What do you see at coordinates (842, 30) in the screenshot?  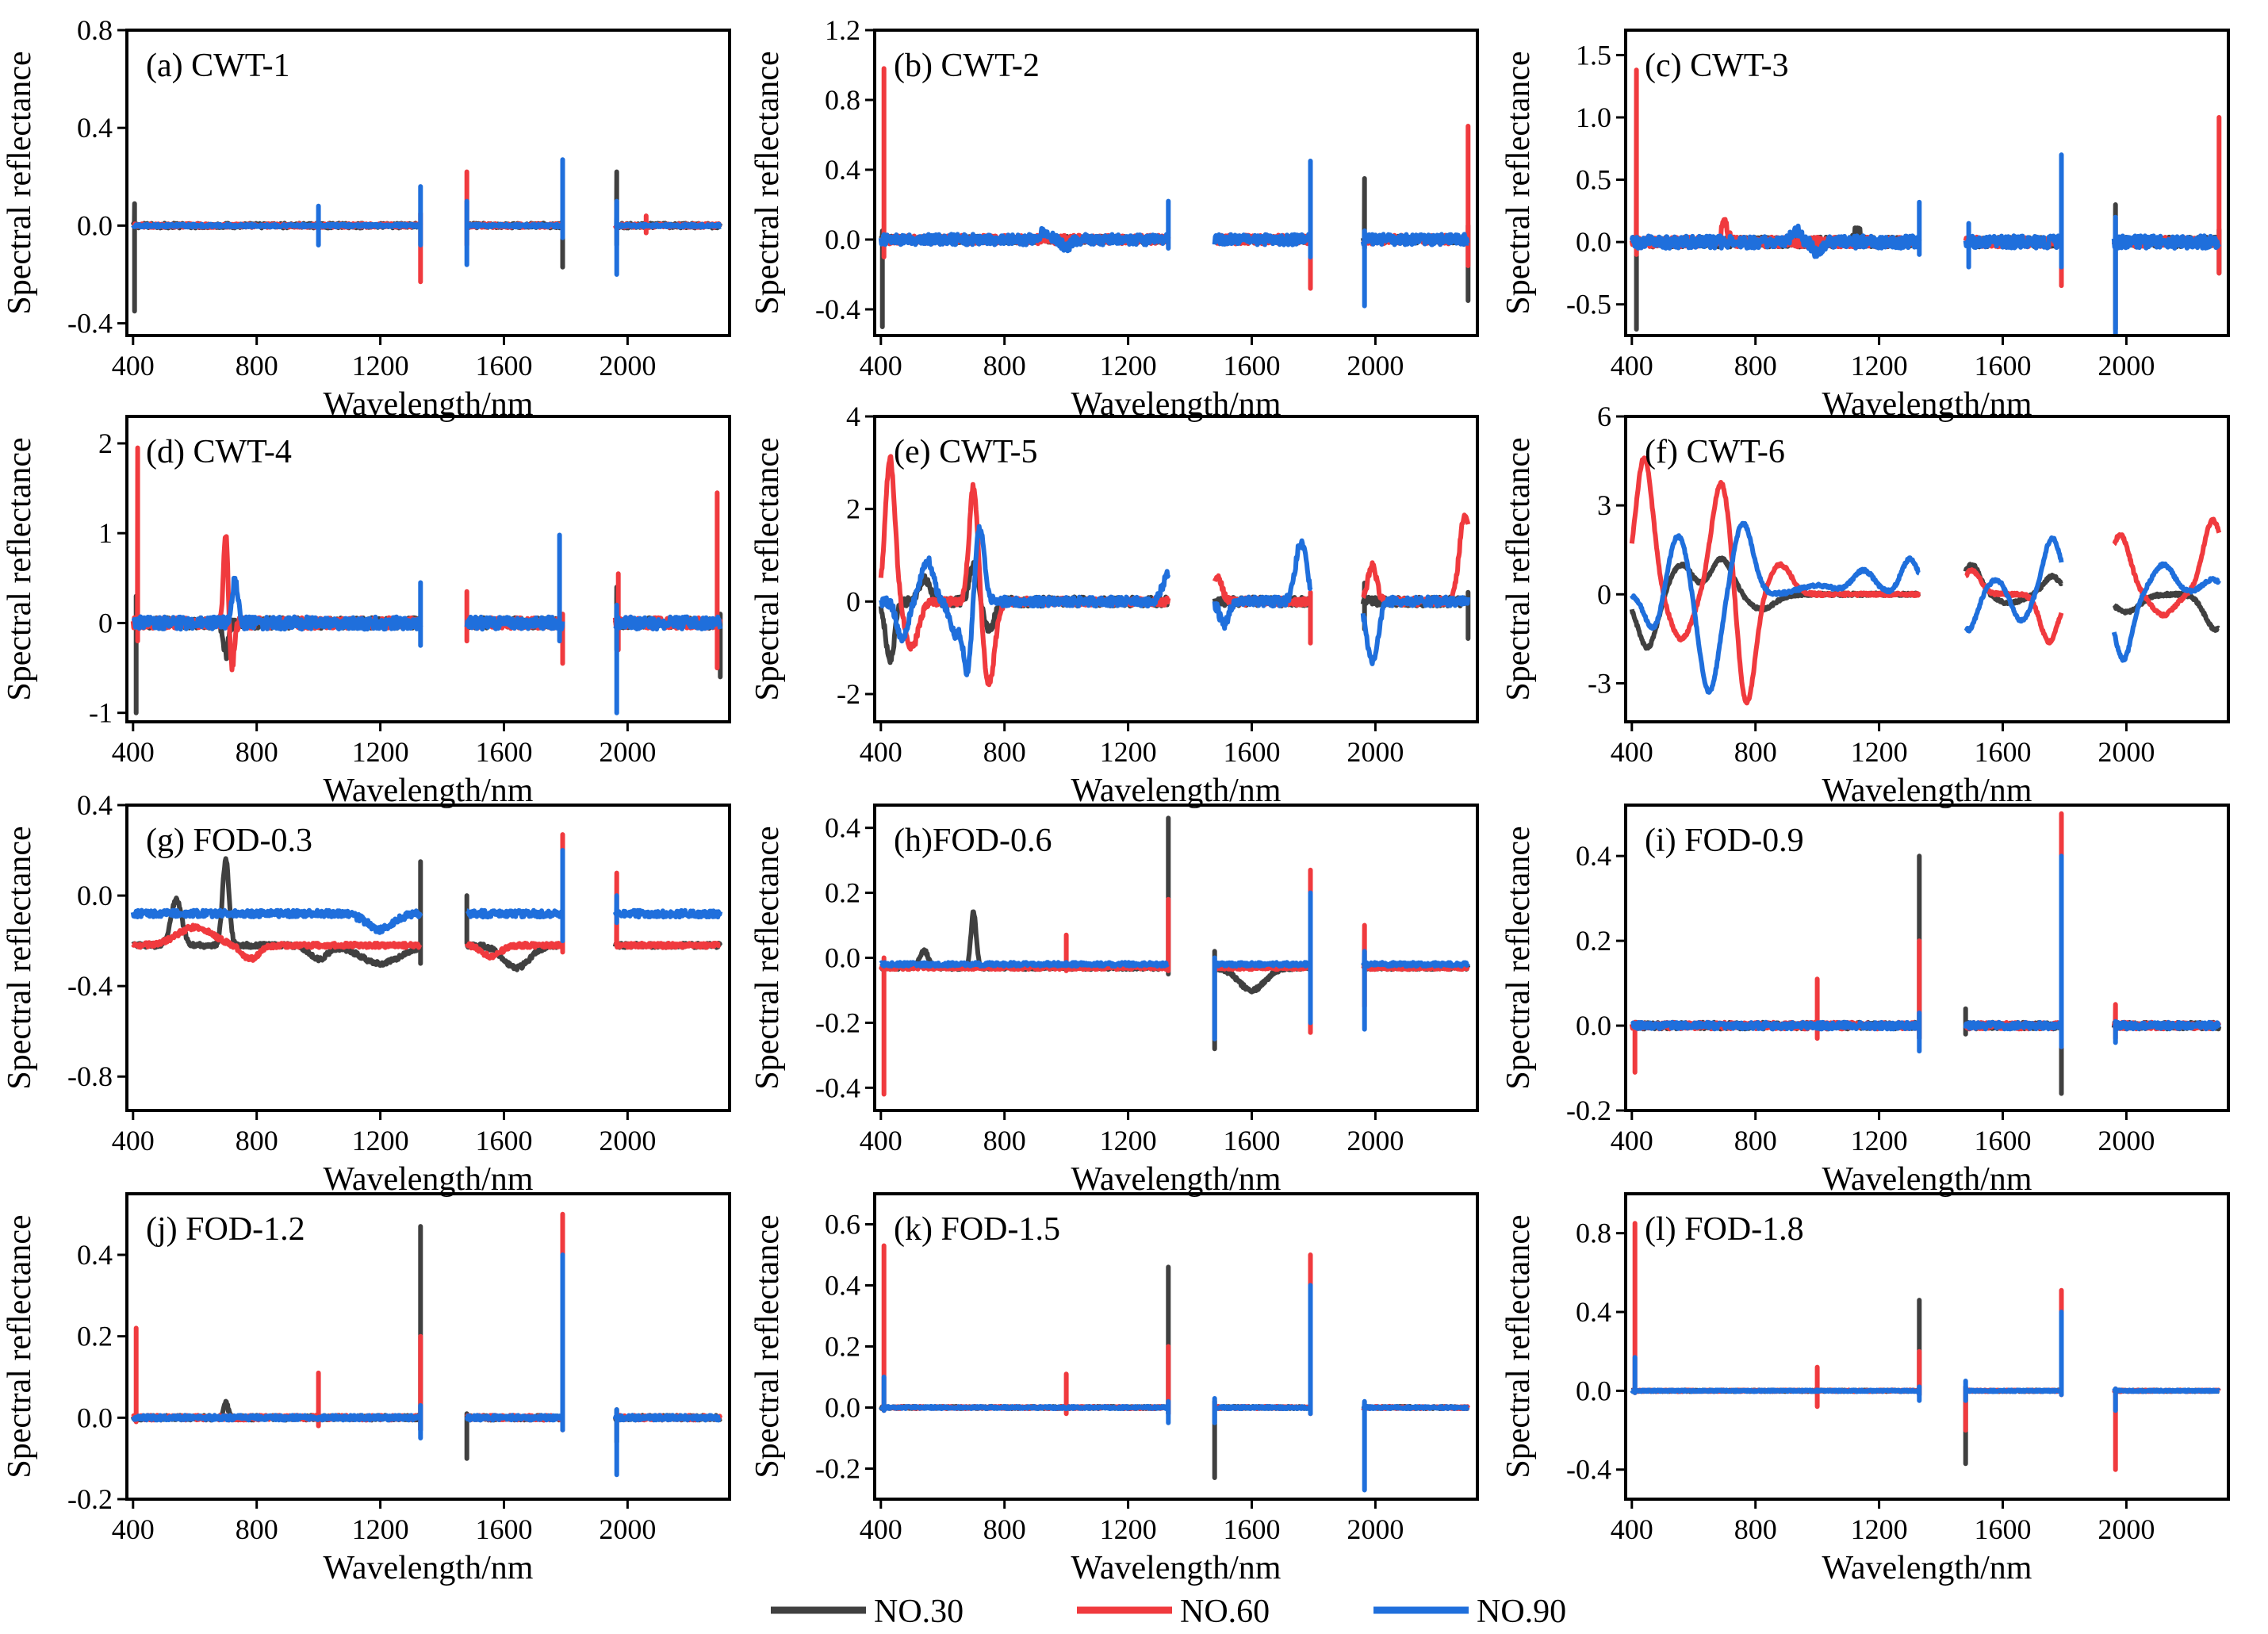 I see `y-tick-label: 1.2` at bounding box center [842, 30].